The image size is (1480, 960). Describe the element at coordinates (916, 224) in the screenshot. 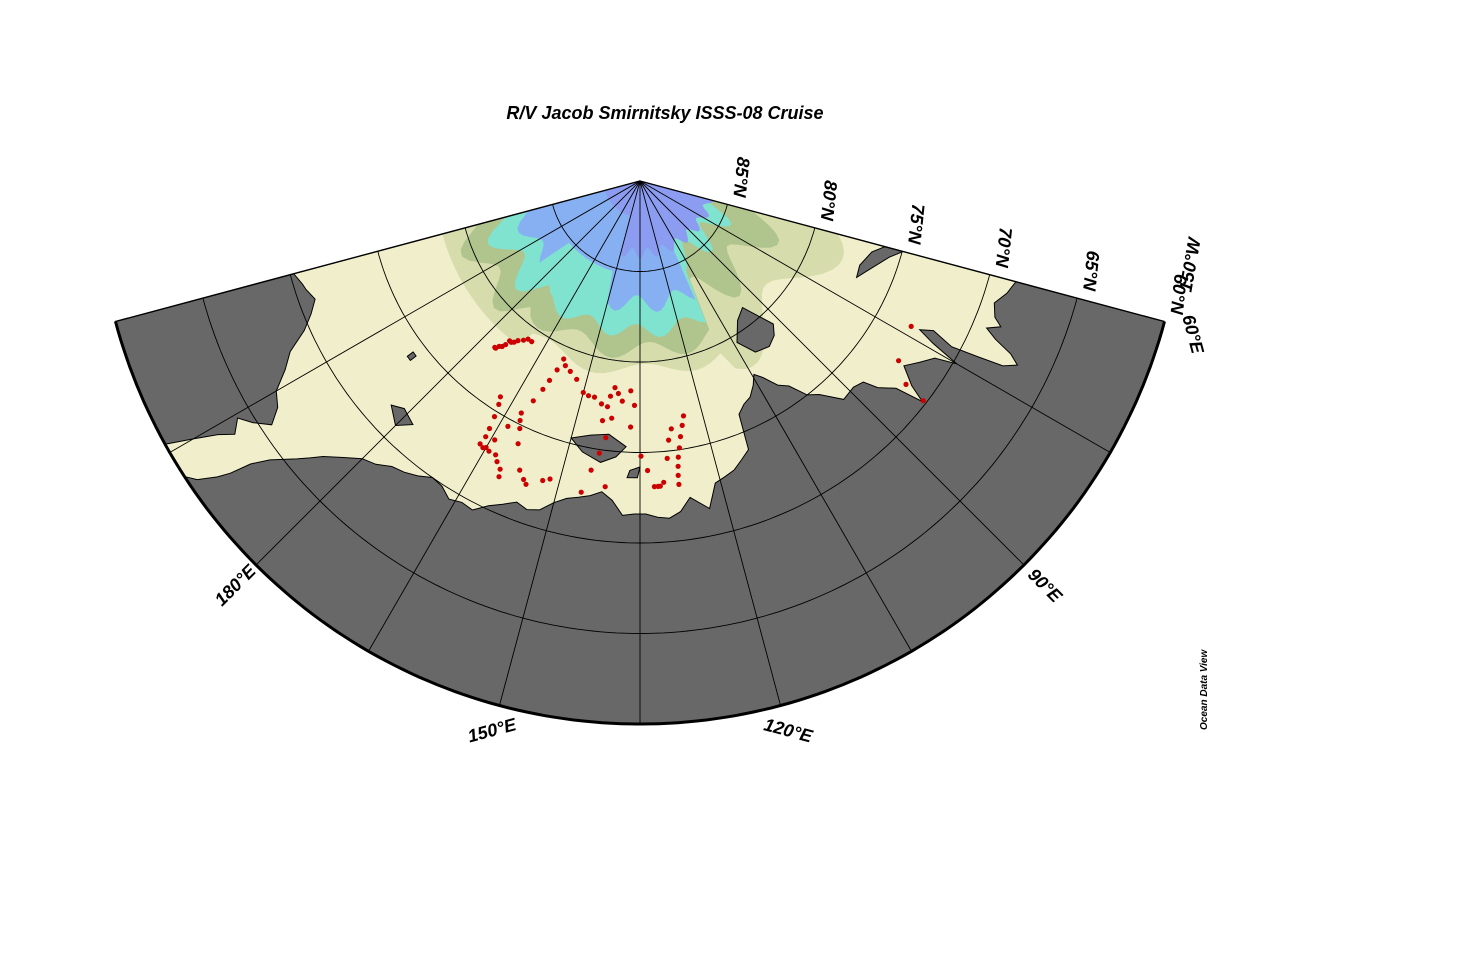

I see `lat-label: 75°N` at that location.